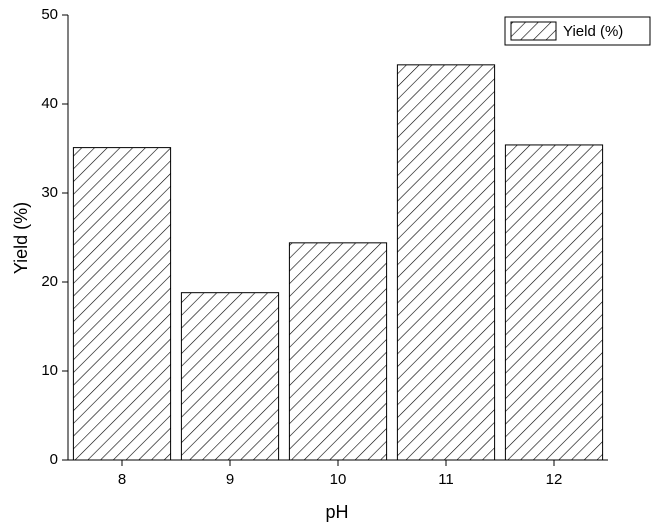 The image size is (661, 528). Describe the element at coordinates (21, 238) in the screenshot. I see `y-axis-label: Yield (%)` at that location.